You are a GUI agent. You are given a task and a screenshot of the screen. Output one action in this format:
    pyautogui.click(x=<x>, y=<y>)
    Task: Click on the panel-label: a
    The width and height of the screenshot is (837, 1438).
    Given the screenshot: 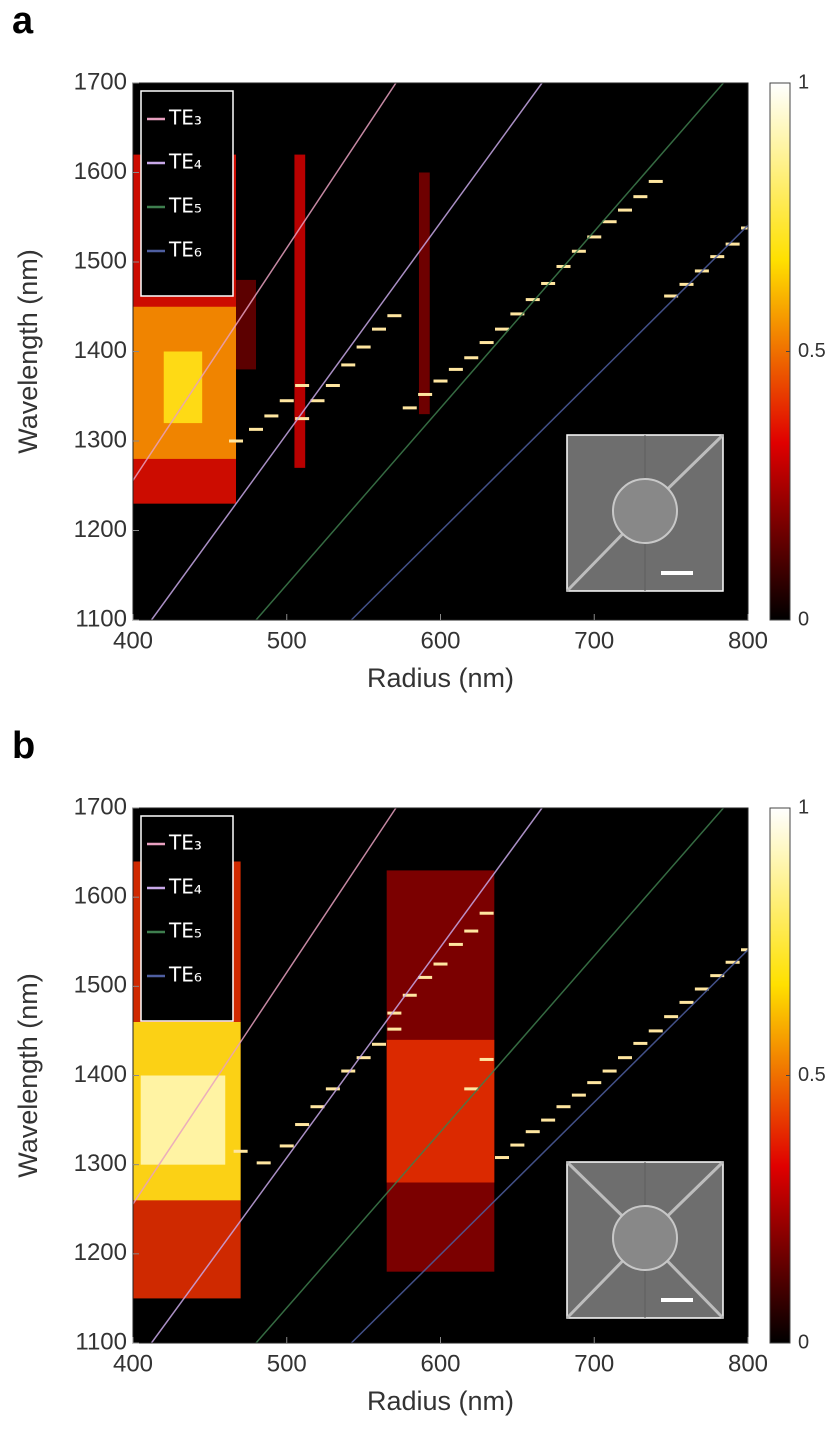 What is the action you would take?
    pyautogui.click(x=23, y=21)
    